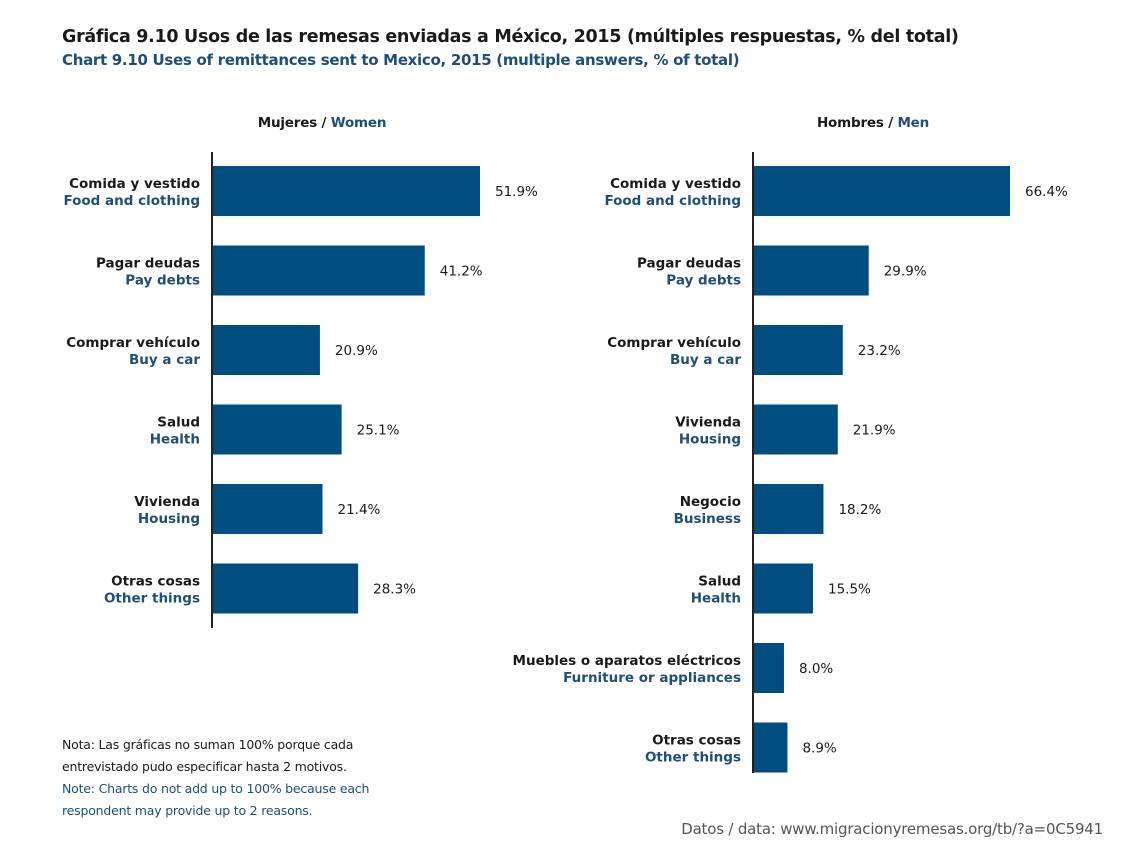 The width and height of the screenshot is (1121, 850). I want to click on value-label-women-5: 28.3%, so click(394, 590).